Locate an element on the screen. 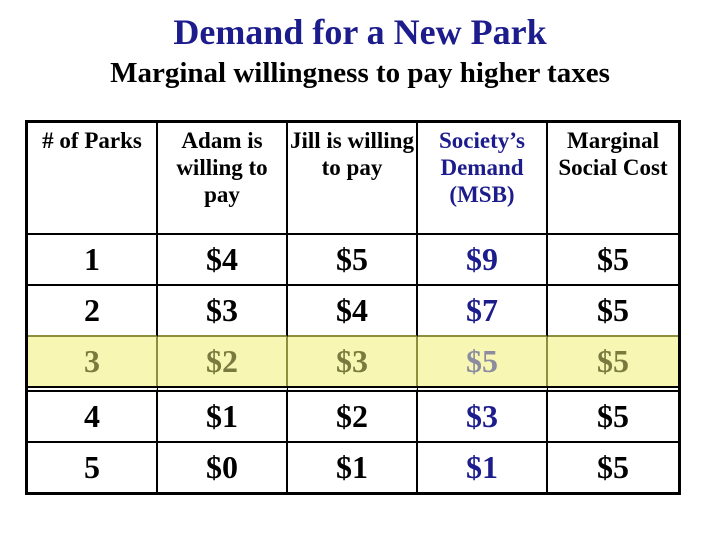  cell-adam-wtp: $4 is located at coordinates (223, 260).